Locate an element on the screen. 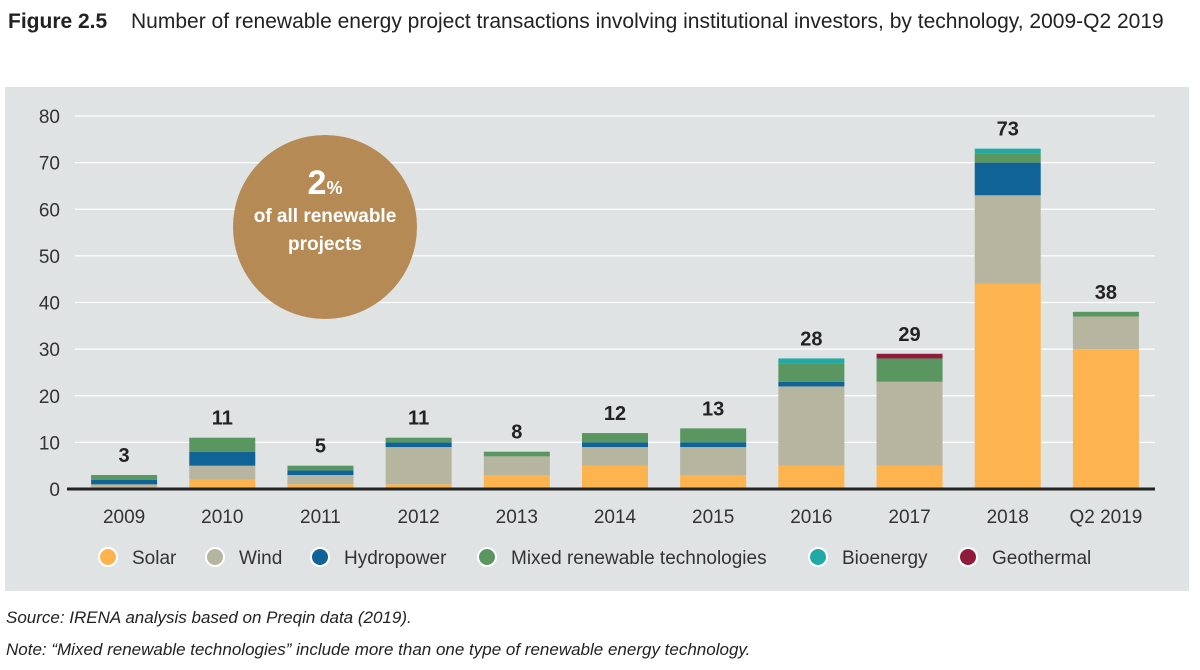  x-tick-label: 2017 is located at coordinates (909, 517).